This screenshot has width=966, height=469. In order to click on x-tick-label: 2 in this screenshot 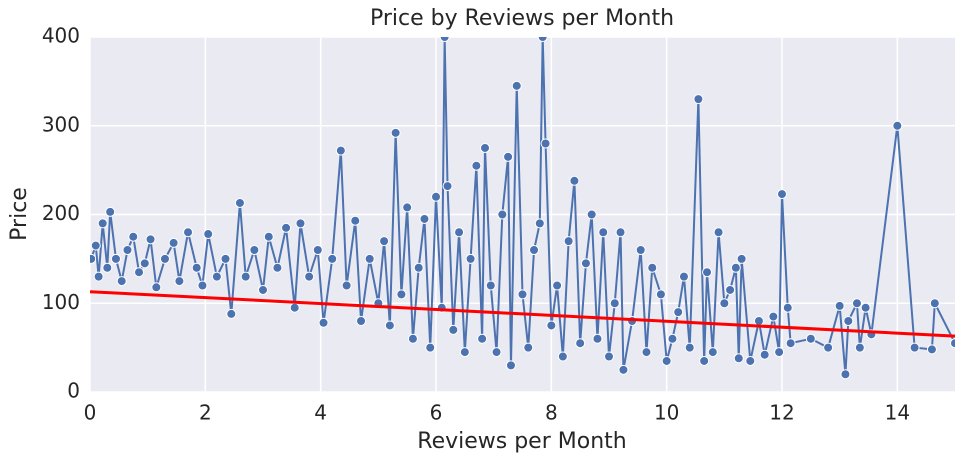, I will do `click(205, 413)`.